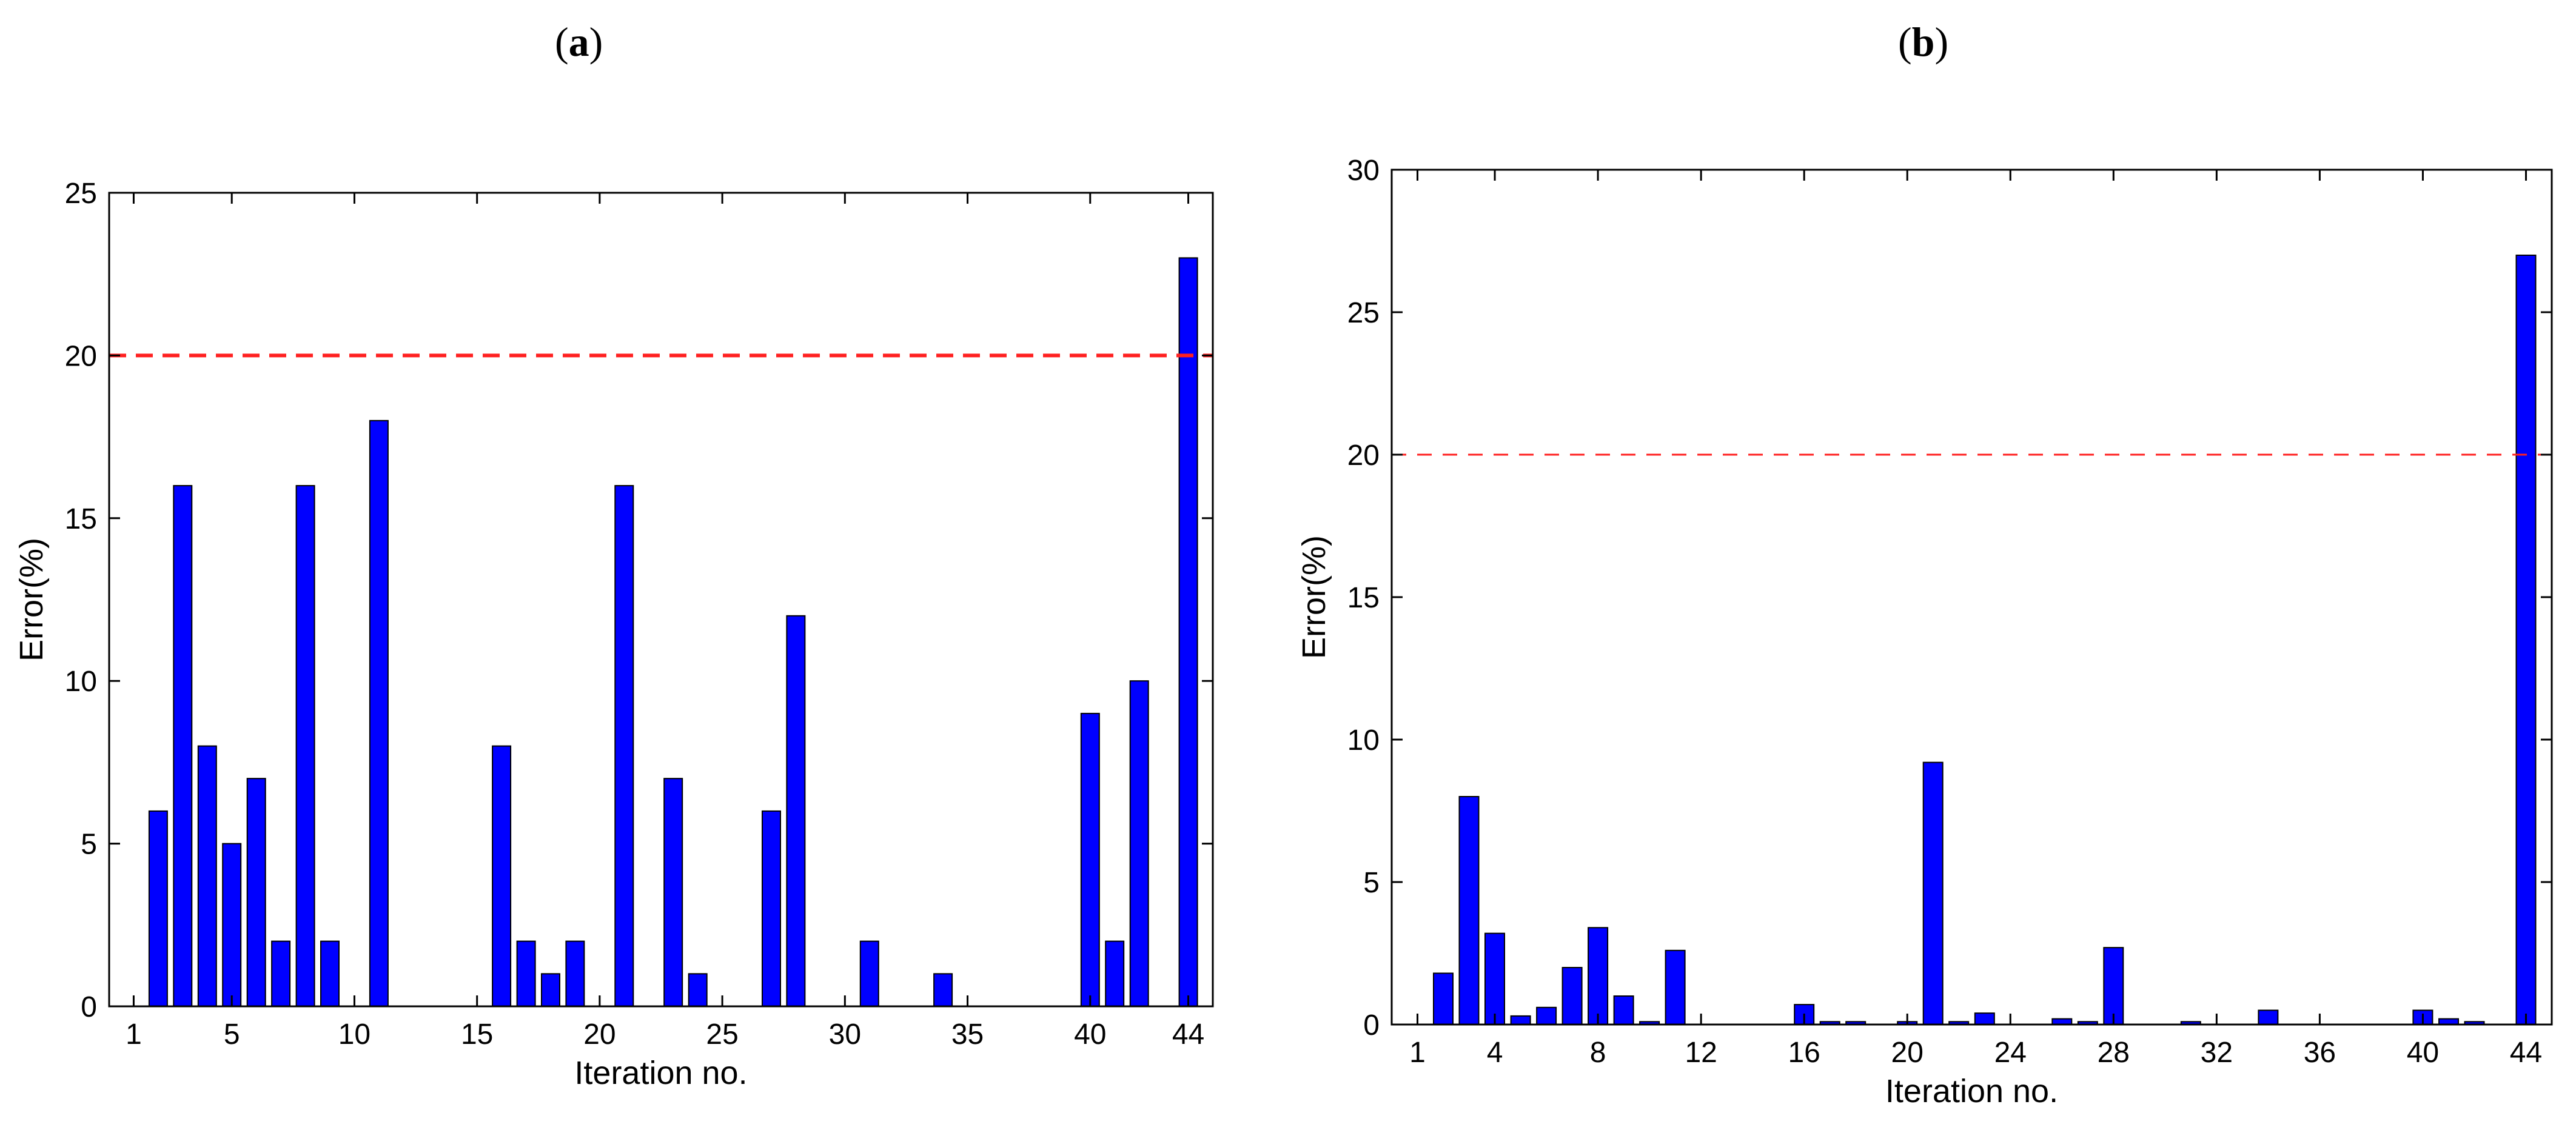 The width and height of the screenshot is (2576, 1130). Describe the element at coordinates (661, 1073) in the screenshot. I see `x-axis-label-a: Iteration no.` at that location.